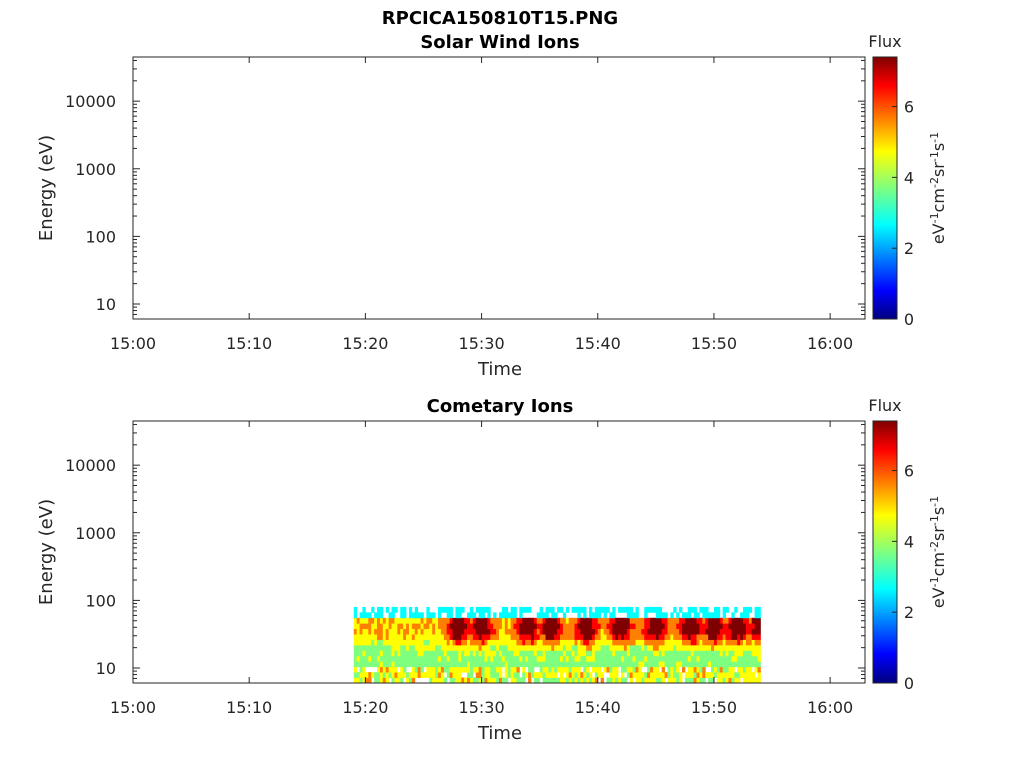 The height and width of the screenshot is (768, 1024). What do you see at coordinates (938, 188) in the screenshot?
I see `colorbar-unit-label: eV-1cm-2sr-1s-1` at bounding box center [938, 188].